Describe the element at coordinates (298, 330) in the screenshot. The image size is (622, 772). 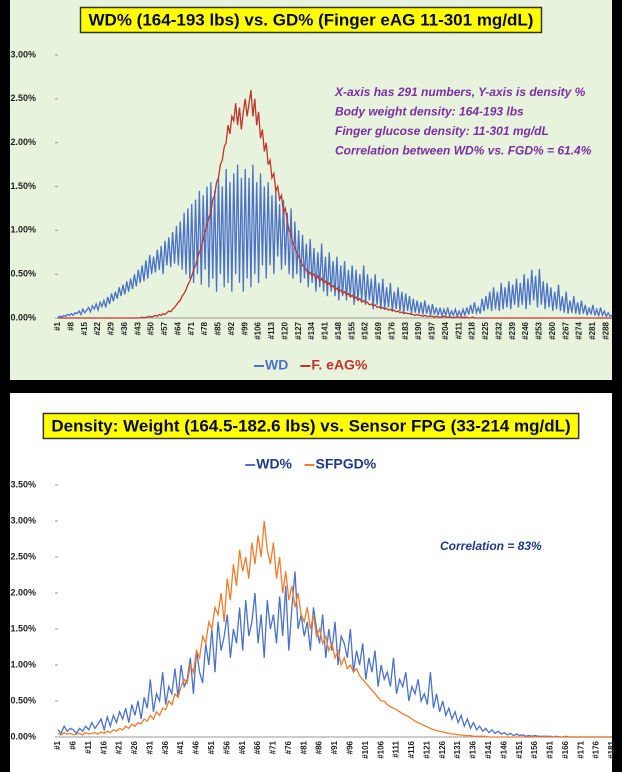
I see `x-tick-label: #127` at that location.